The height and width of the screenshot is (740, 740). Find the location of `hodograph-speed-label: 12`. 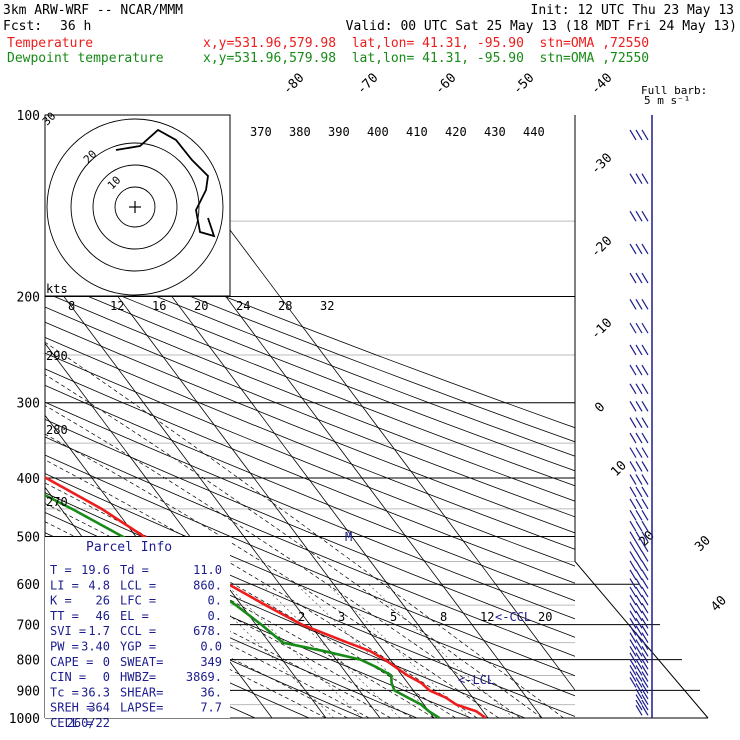

hodograph-speed-label: 12 is located at coordinates (117, 306).